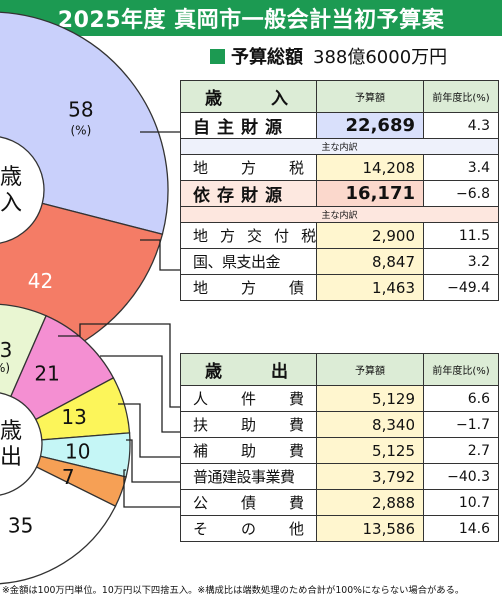  Describe the element at coordinates (20, 526) in the screenshot. I see `pie-slice-value: 35` at that location.